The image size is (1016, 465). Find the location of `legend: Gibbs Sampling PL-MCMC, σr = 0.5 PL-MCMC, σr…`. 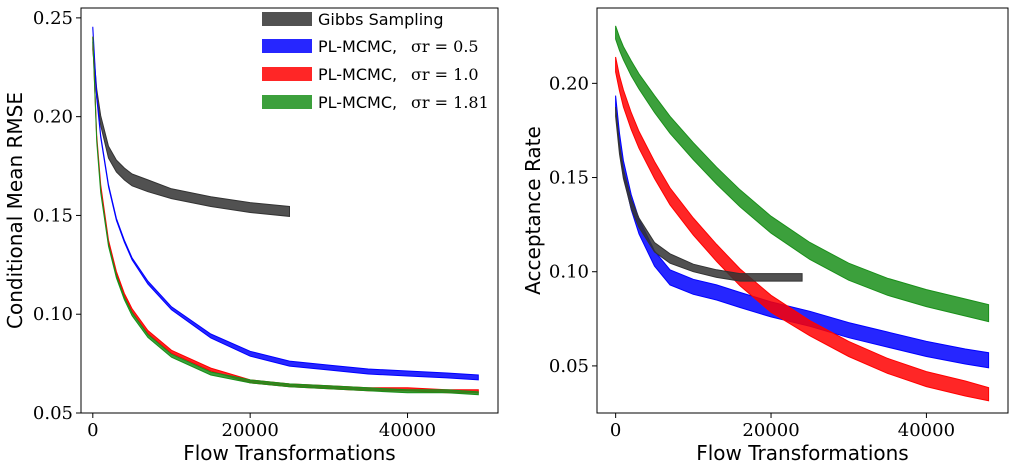

legend: Gibbs Sampling PL-MCMC, σr = 0.5 PL-MCMC, σr… is located at coordinates (375, 61).